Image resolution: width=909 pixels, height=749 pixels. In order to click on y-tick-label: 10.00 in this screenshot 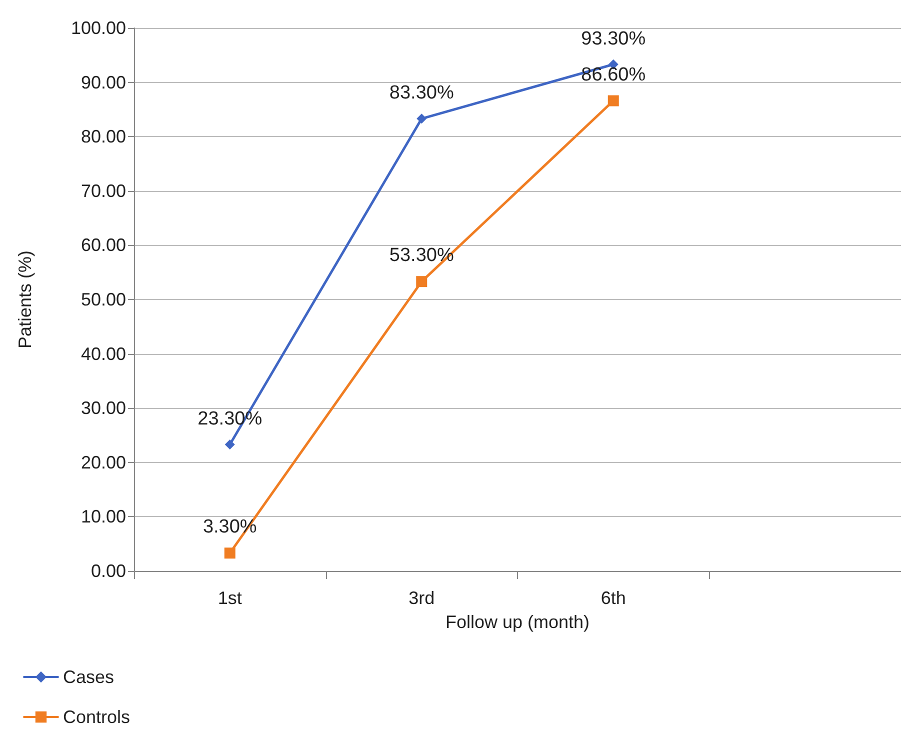, I will do `click(103, 516)`.